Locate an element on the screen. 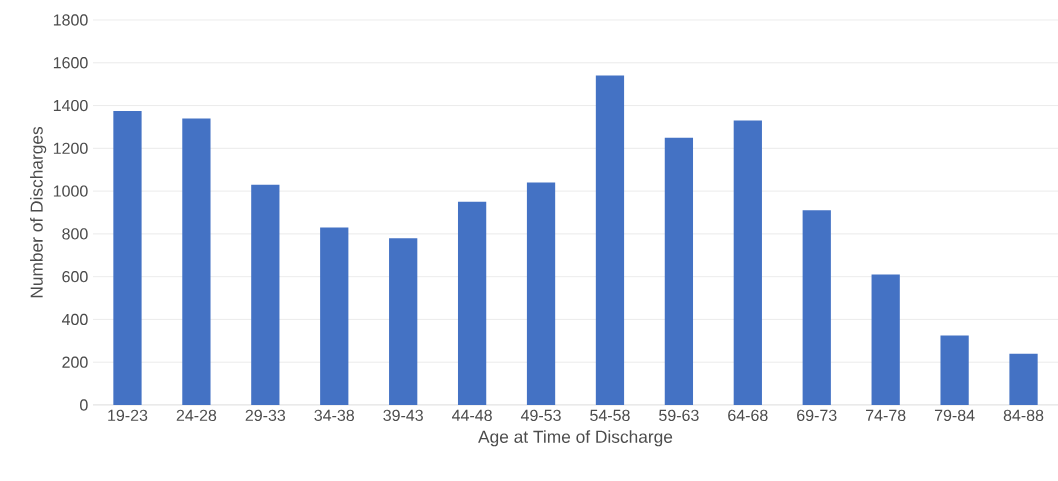 The height and width of the screenshot is (481, 1058). y-tick-label: 600 is located at coordinates (75, 277).